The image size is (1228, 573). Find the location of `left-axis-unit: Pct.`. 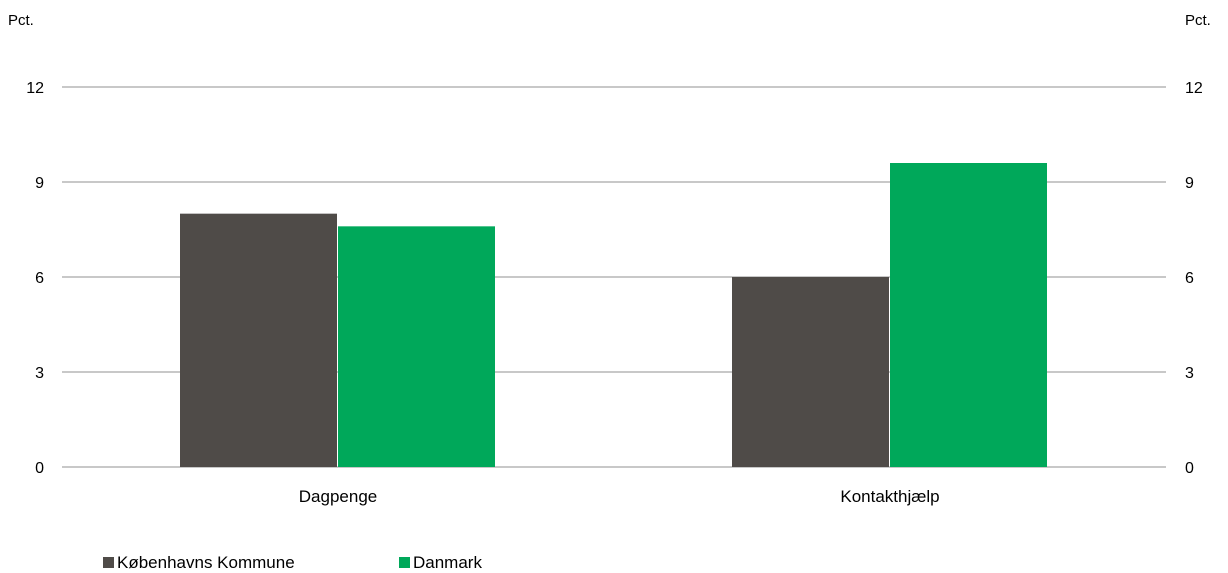

left-axis-unit: Pct. is located at coordinates (21, 20).